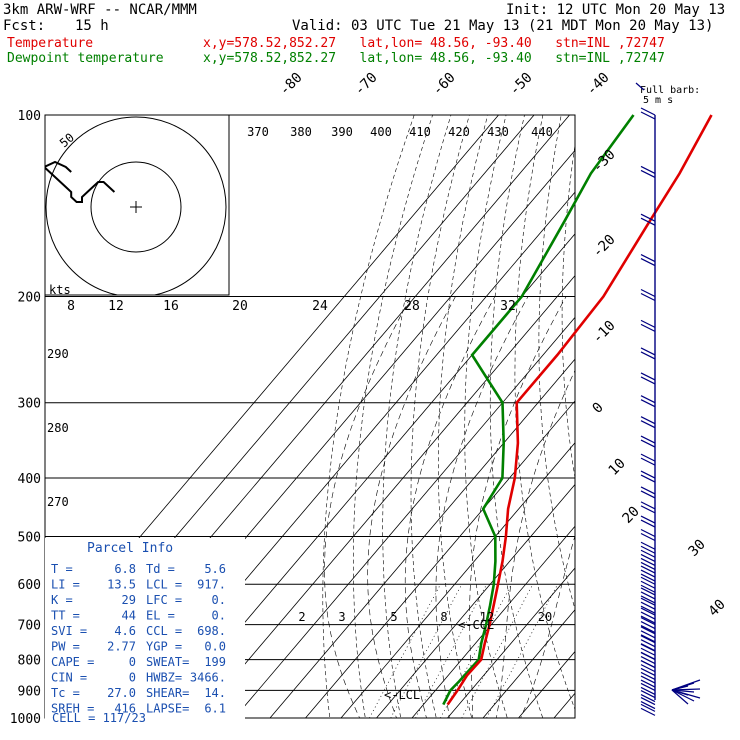 This screenshot has height=740, width=740. I want to click on hodograph-ring, so click(136, 207).